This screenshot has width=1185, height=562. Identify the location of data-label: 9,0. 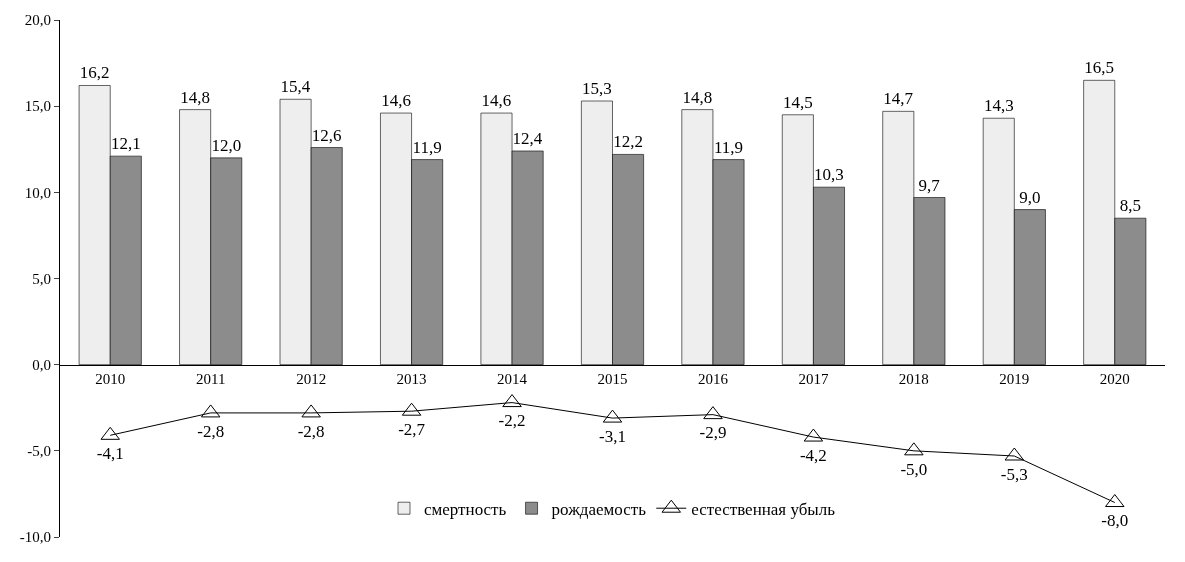
(1030, 197).